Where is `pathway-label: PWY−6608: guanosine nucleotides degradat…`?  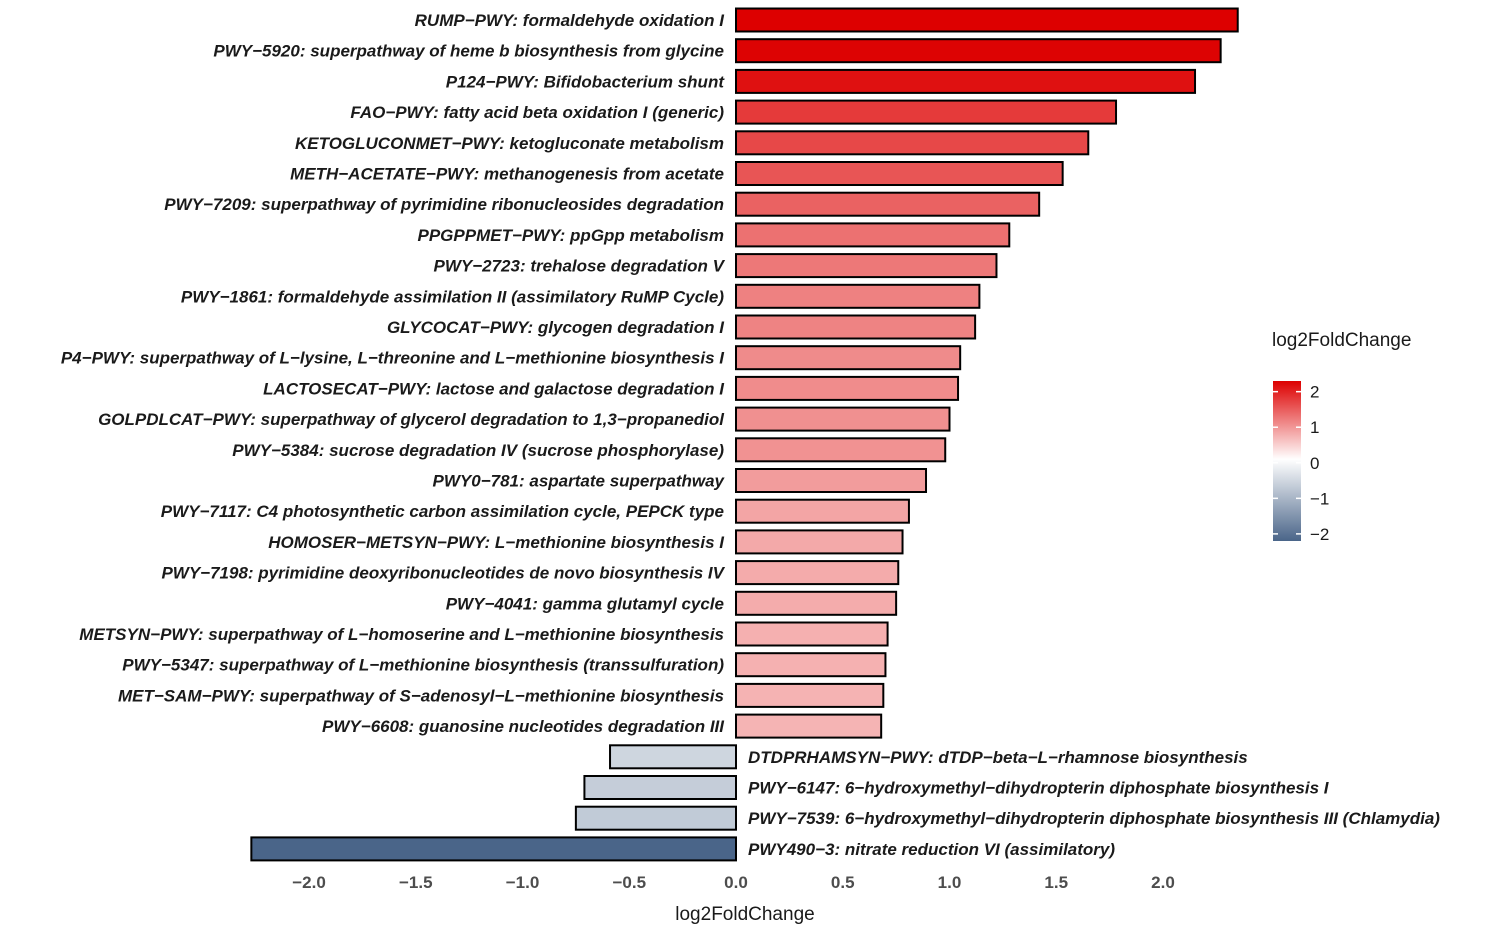 pathway-label: PWY−6608: guanosine nucleotides degradat… is located at coordinates (523, 726).